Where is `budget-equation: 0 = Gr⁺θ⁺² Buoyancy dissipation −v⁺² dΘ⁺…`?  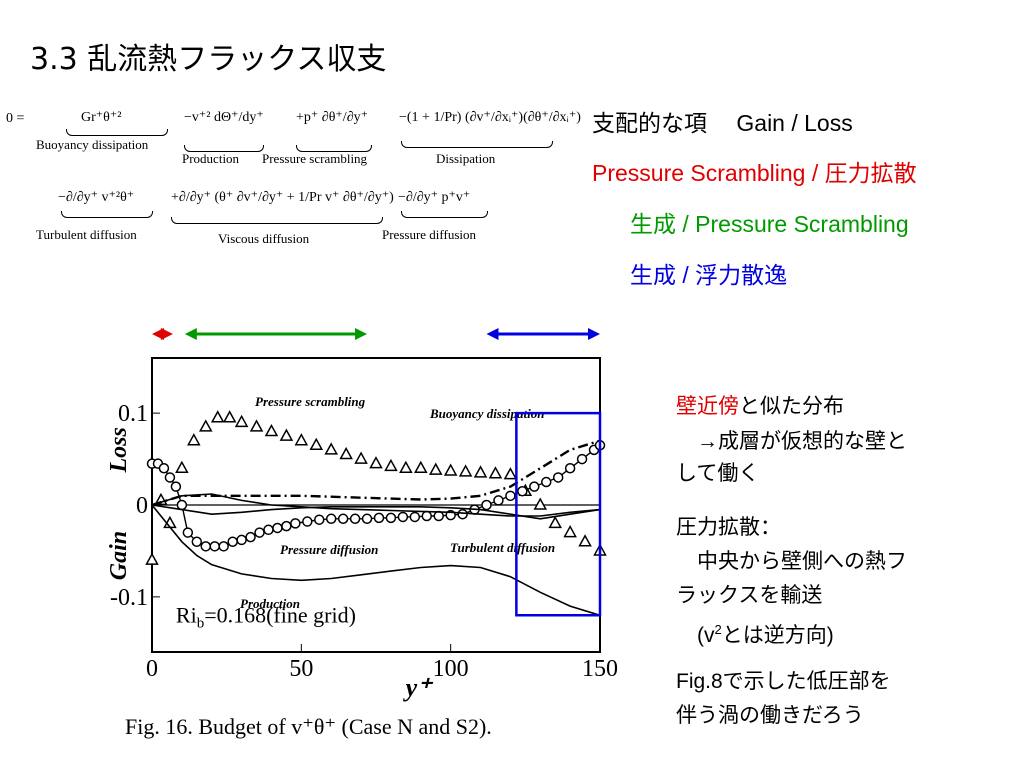 budget-equation: 0 = Gr⁺θ⁺² Buoyancy dissipation −v⁺² dΘ⁺… is located at coordinates (293, 175).